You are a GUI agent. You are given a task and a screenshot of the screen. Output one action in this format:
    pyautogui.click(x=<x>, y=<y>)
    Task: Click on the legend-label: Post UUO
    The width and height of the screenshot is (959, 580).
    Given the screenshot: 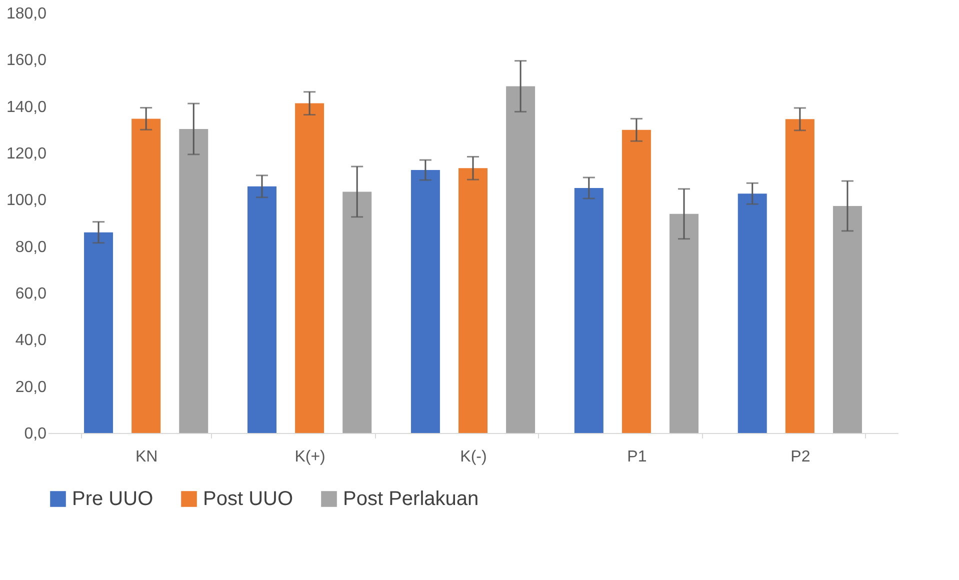 What is the action you would take?
    pyautogui.click(x=248, y=499)
    